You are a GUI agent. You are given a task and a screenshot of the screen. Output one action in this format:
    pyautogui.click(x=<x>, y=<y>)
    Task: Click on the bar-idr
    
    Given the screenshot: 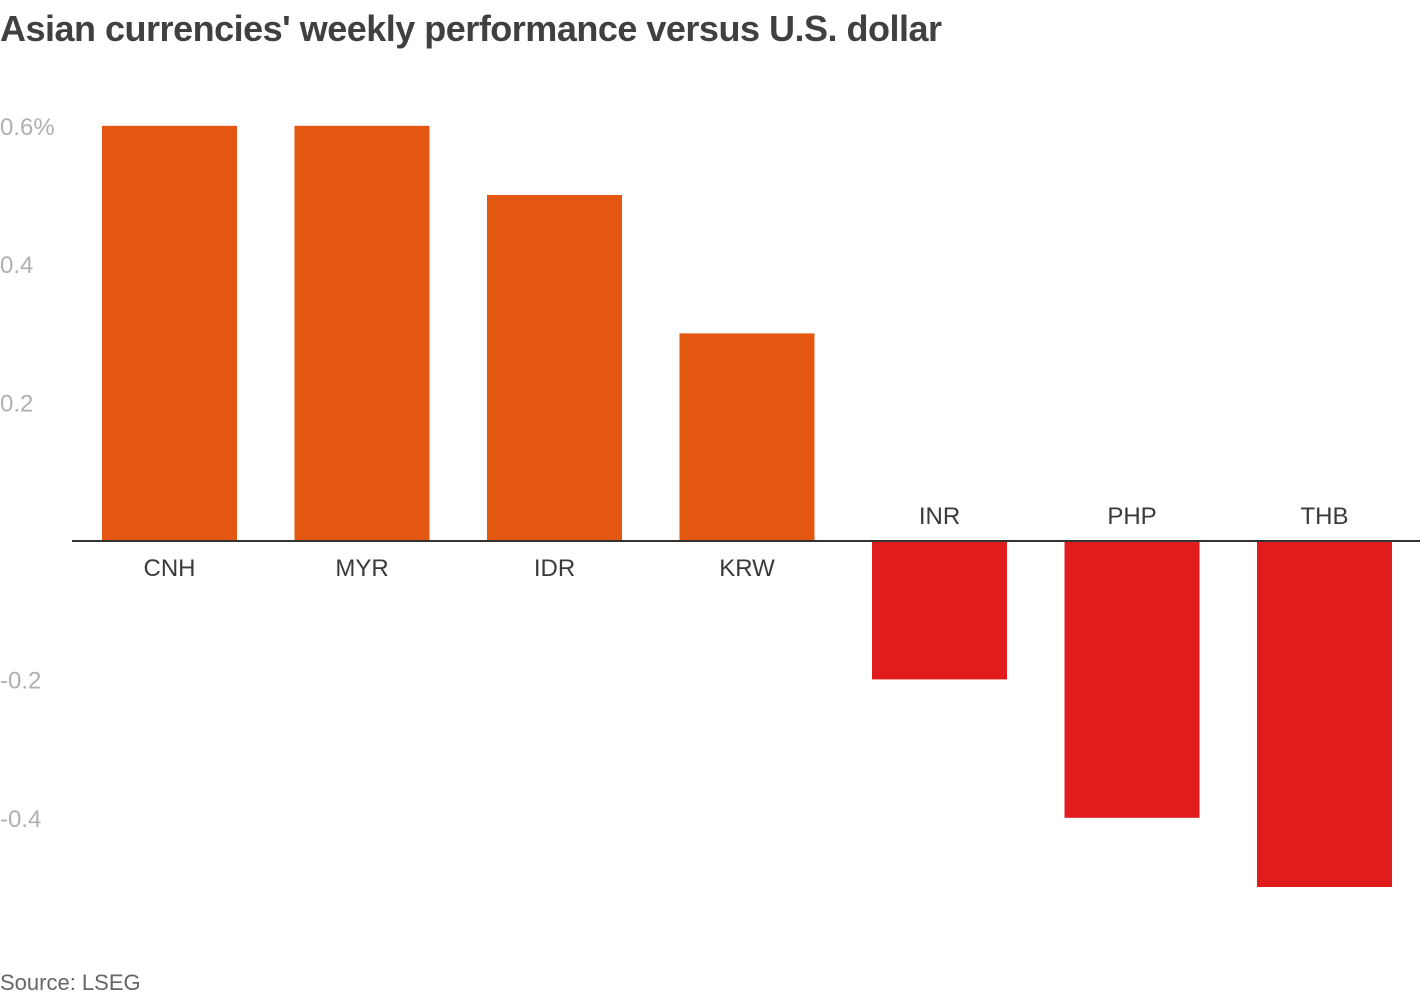 What is the action you would take?
    pyautogui.click(x=554, y=368)
    